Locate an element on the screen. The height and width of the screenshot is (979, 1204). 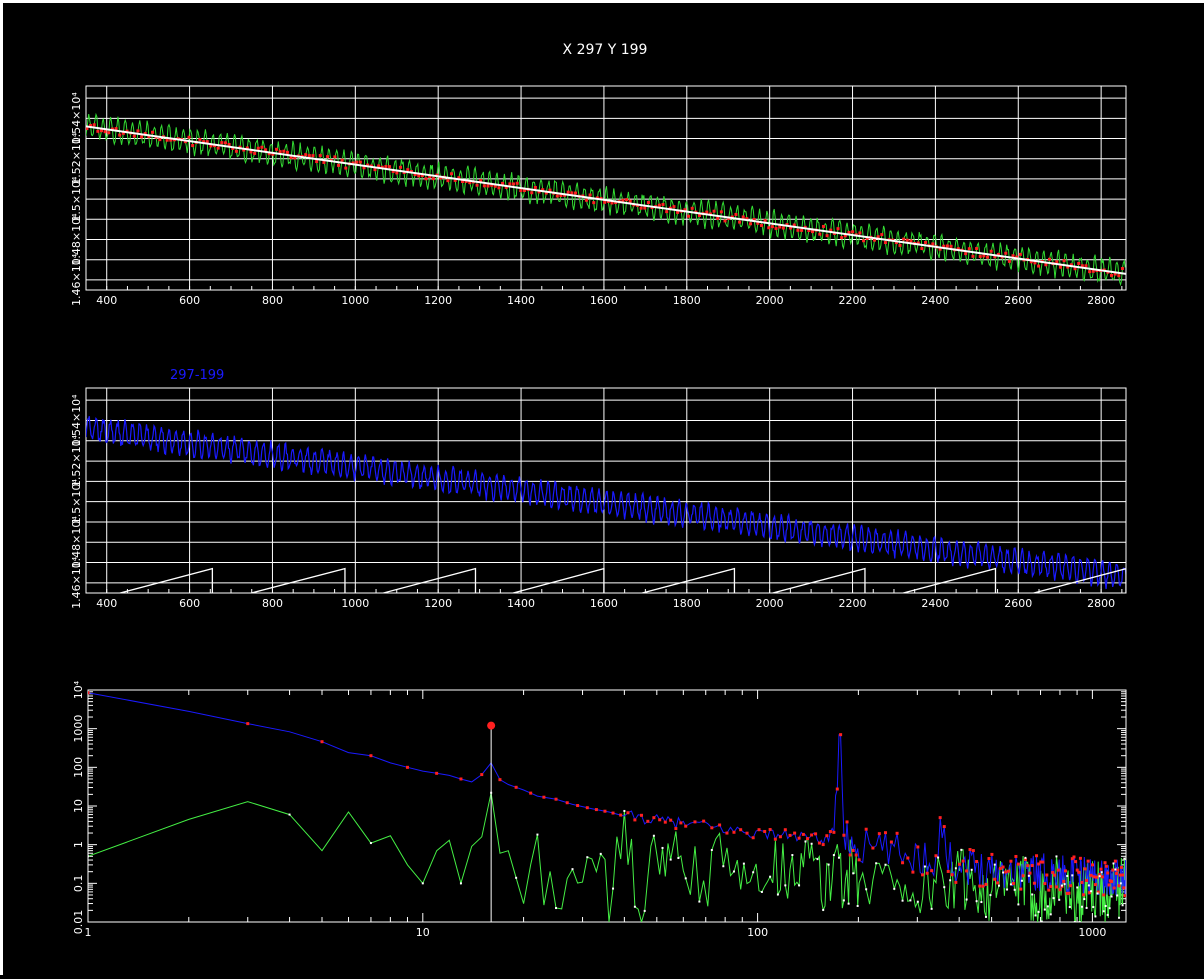
bot-x-tick-label: 100 is located at coordinates (757, 932).